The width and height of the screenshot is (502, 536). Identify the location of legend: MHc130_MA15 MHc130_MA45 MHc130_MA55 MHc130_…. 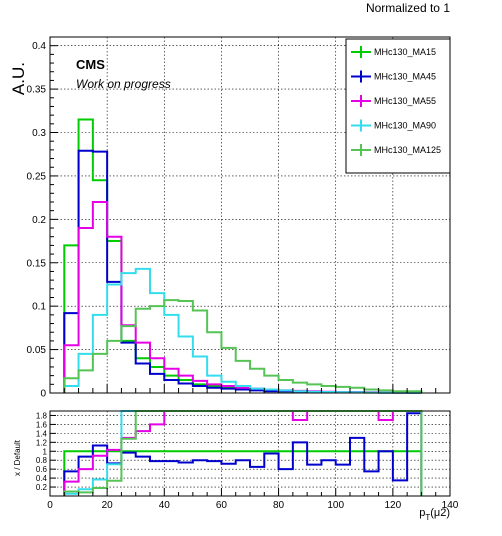
(398, 106).